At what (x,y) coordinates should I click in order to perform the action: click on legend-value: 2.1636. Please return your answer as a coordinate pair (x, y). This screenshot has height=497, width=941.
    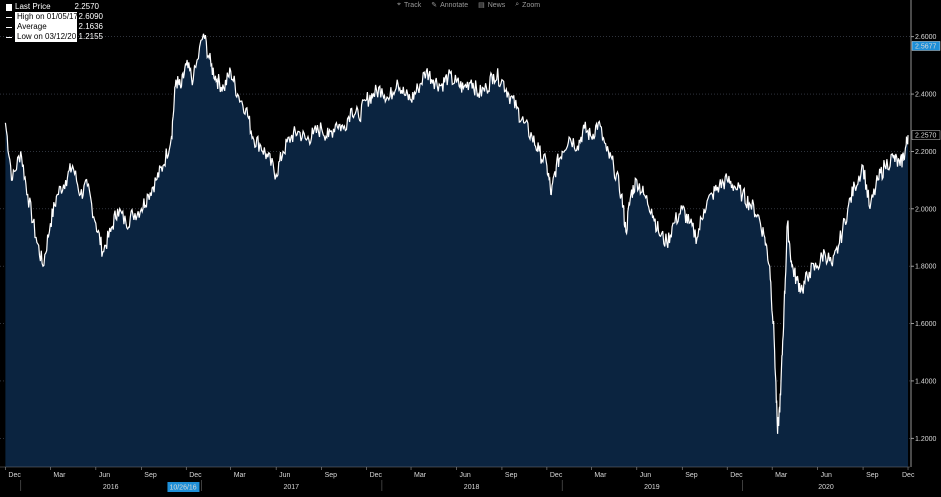
    Looking at the image, I should click on (90, 26).